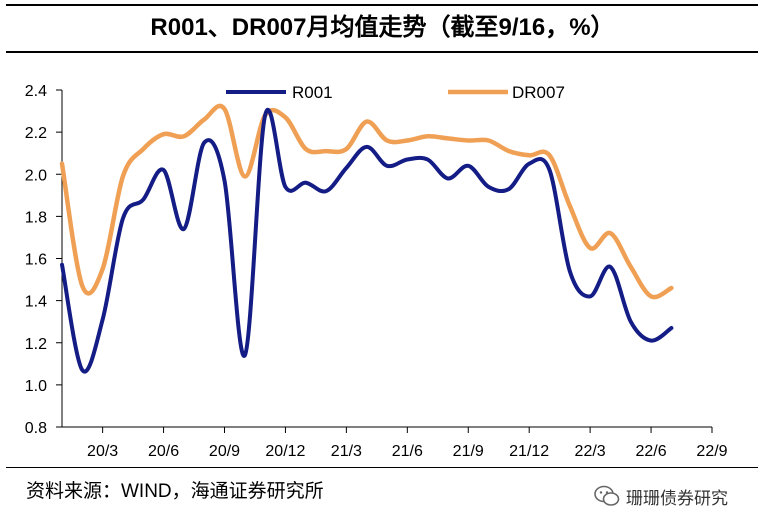 The height and width of the screenshot is (532, 765). What do you see at coordinates (382, 5) in the screenshot?
I see `top-rule` at bounding box center [382, 5].